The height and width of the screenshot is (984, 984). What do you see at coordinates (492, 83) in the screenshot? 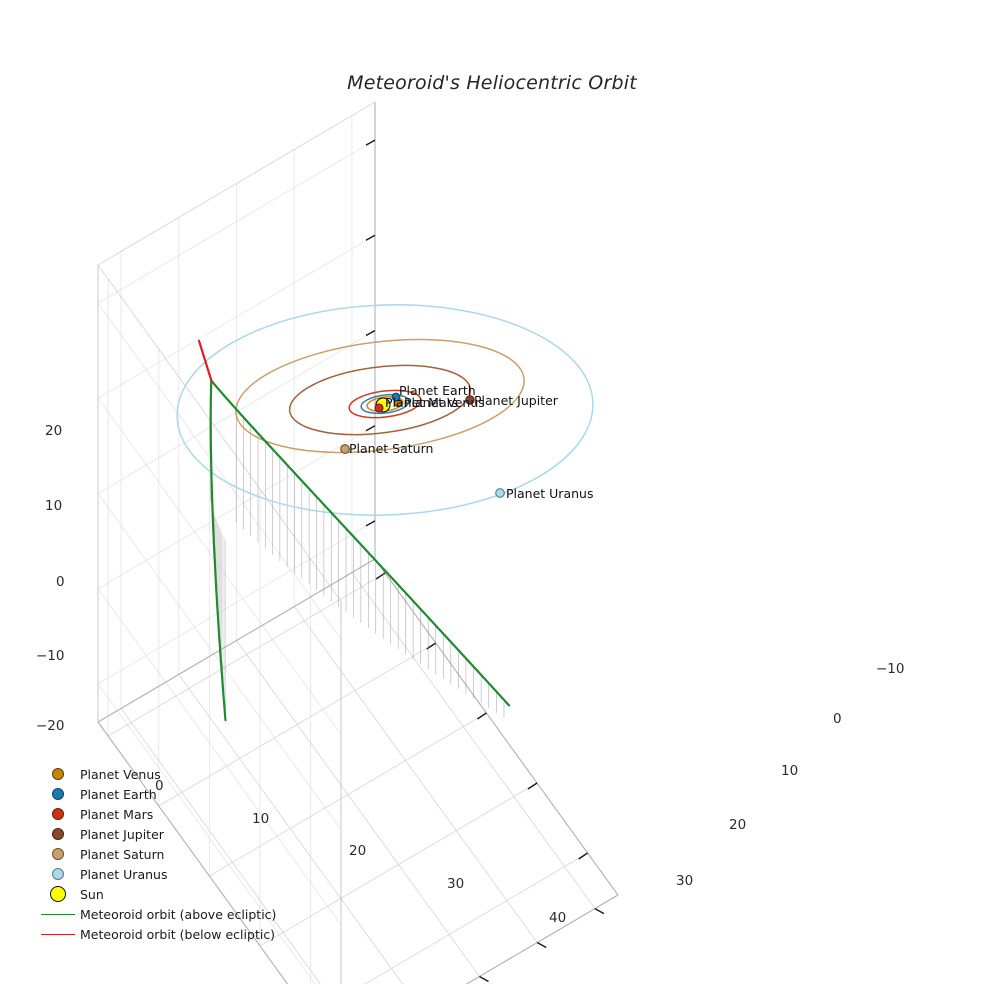
I see `chart-title: Meteoroid's Heliocentric Orbit` at bounding box center [492, 83].